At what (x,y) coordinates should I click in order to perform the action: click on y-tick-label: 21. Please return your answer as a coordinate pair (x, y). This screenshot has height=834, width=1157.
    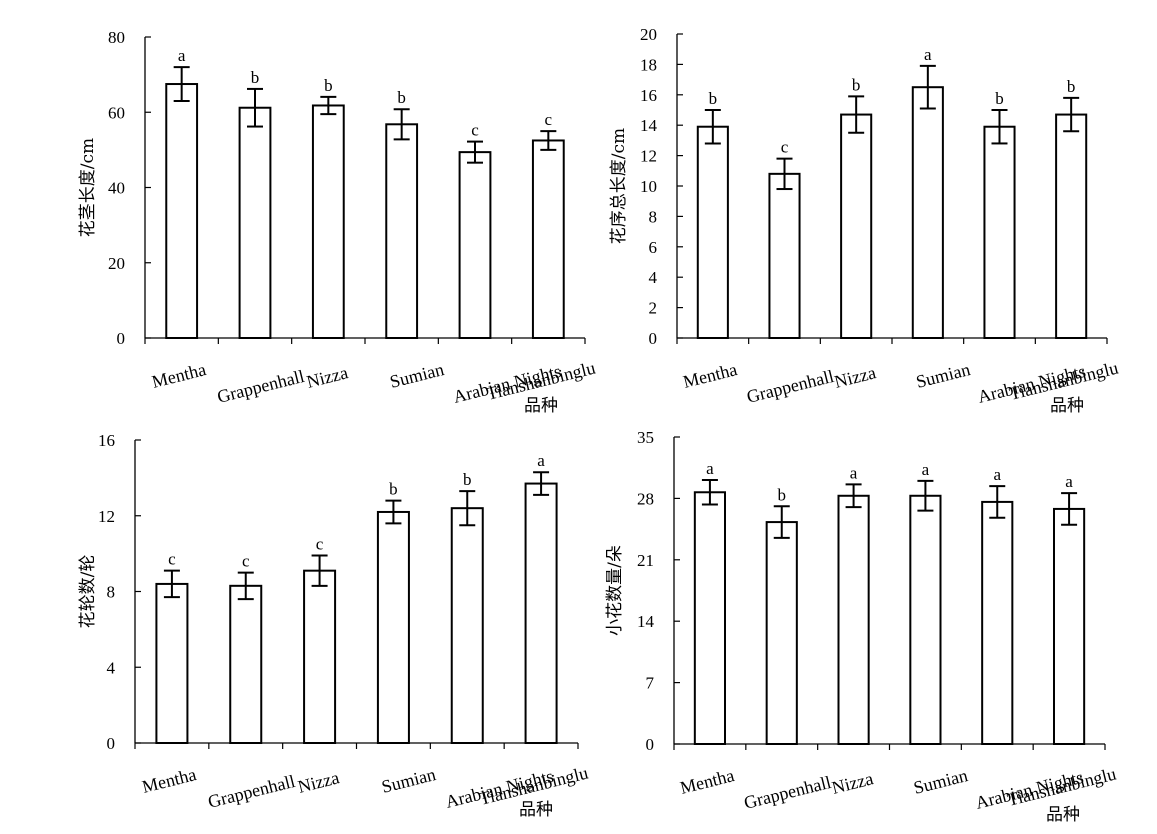
    Looking at the image, I should click on (645, 560).